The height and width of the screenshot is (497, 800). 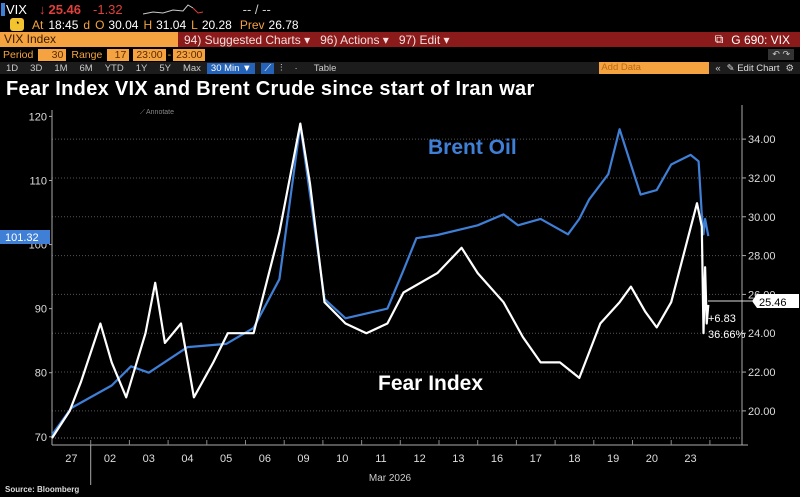 I want to click on range-label: Range, so click(x=87, y=54).